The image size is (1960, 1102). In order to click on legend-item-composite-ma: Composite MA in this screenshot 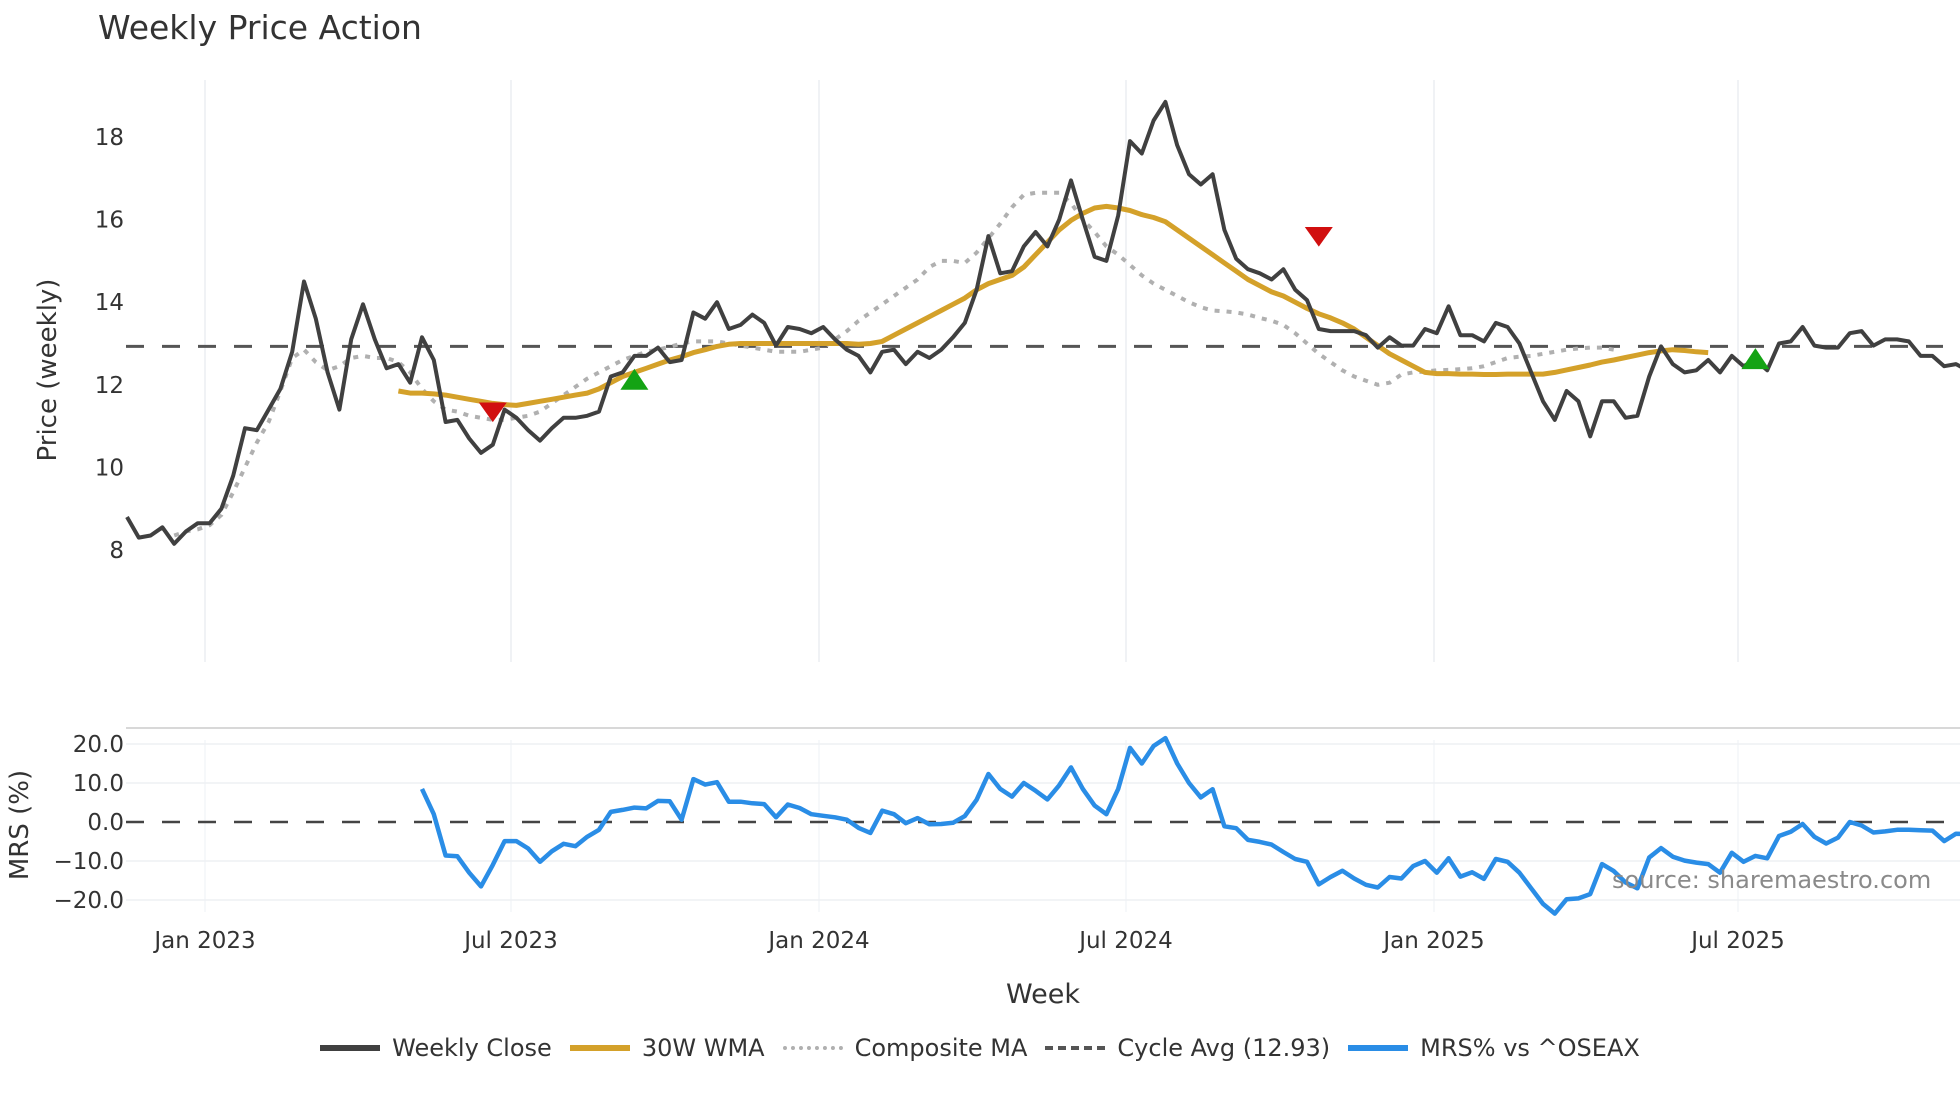, I will do `click(905, 1048)`.